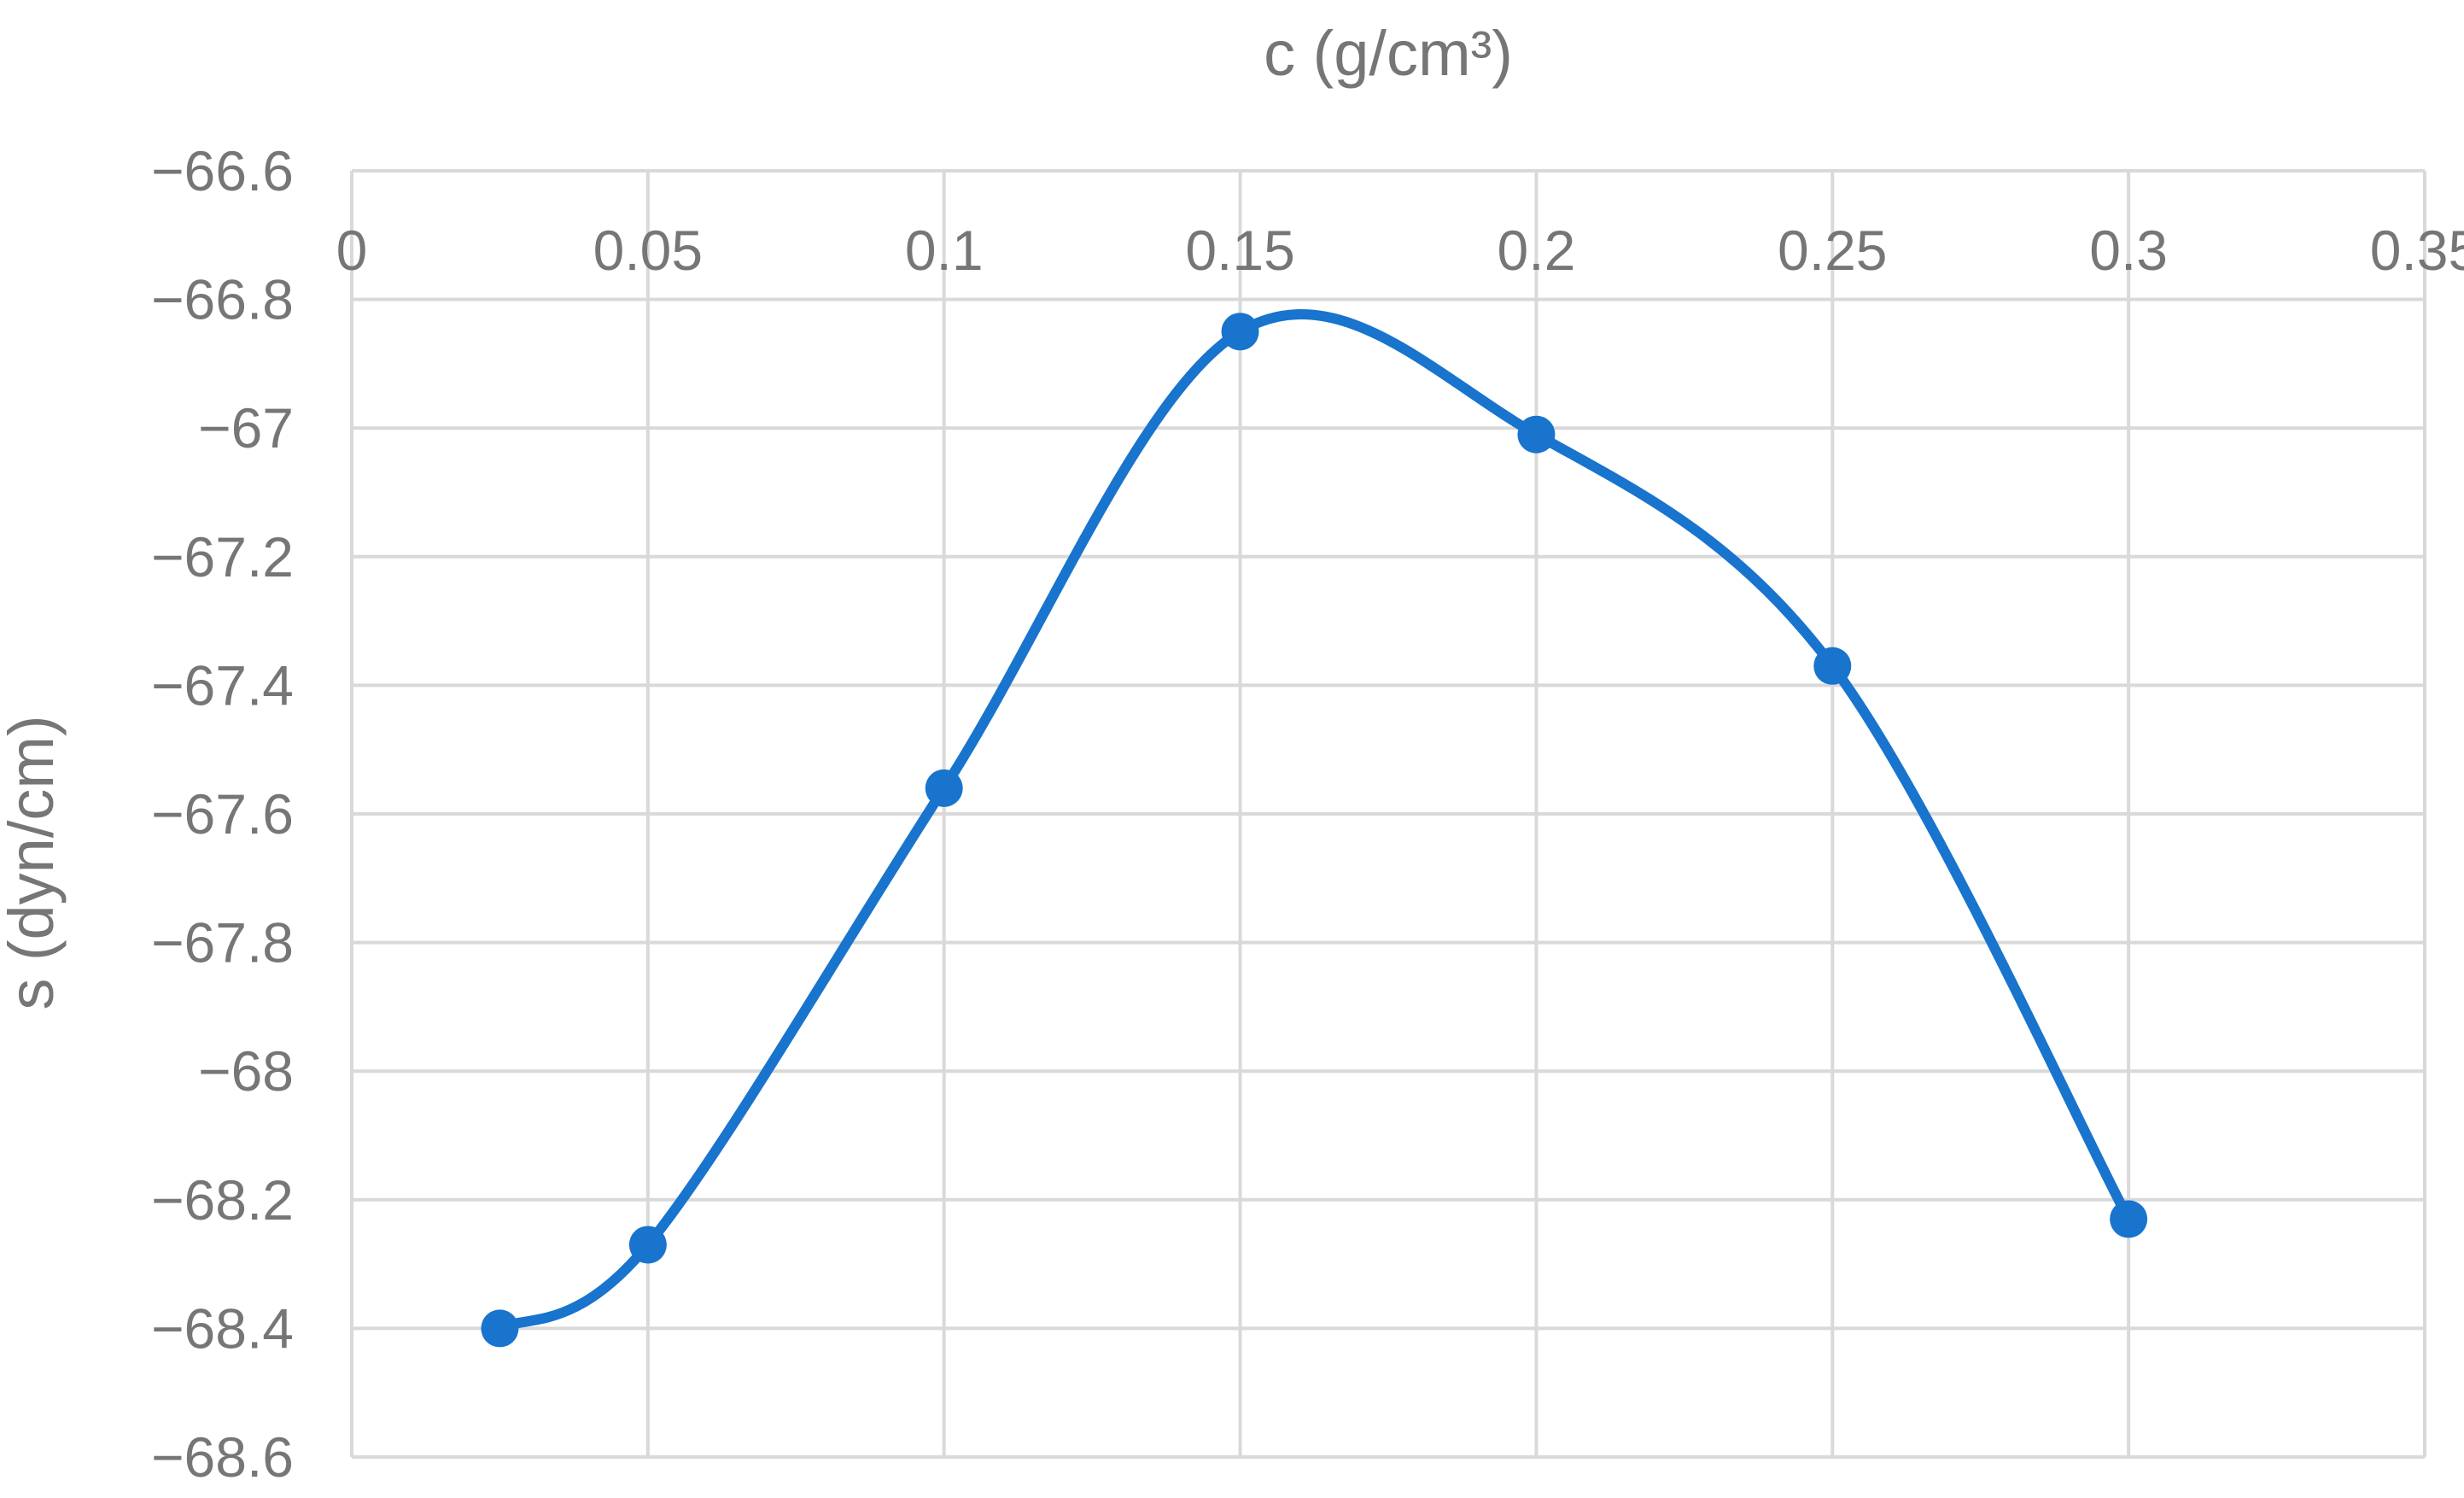 This screenshot has width=2464, height=1498. Describe the element at coordinates (222, 942) in the screenshot. I see `y-tick-label: −67.8` at that location.